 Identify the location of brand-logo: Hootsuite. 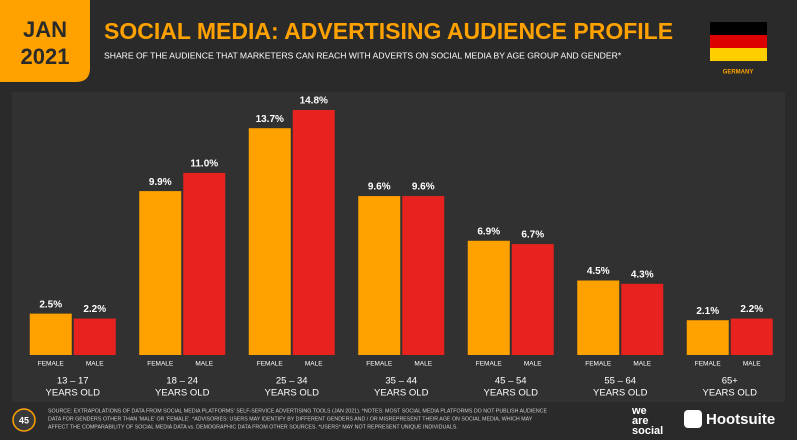
(740, 419).